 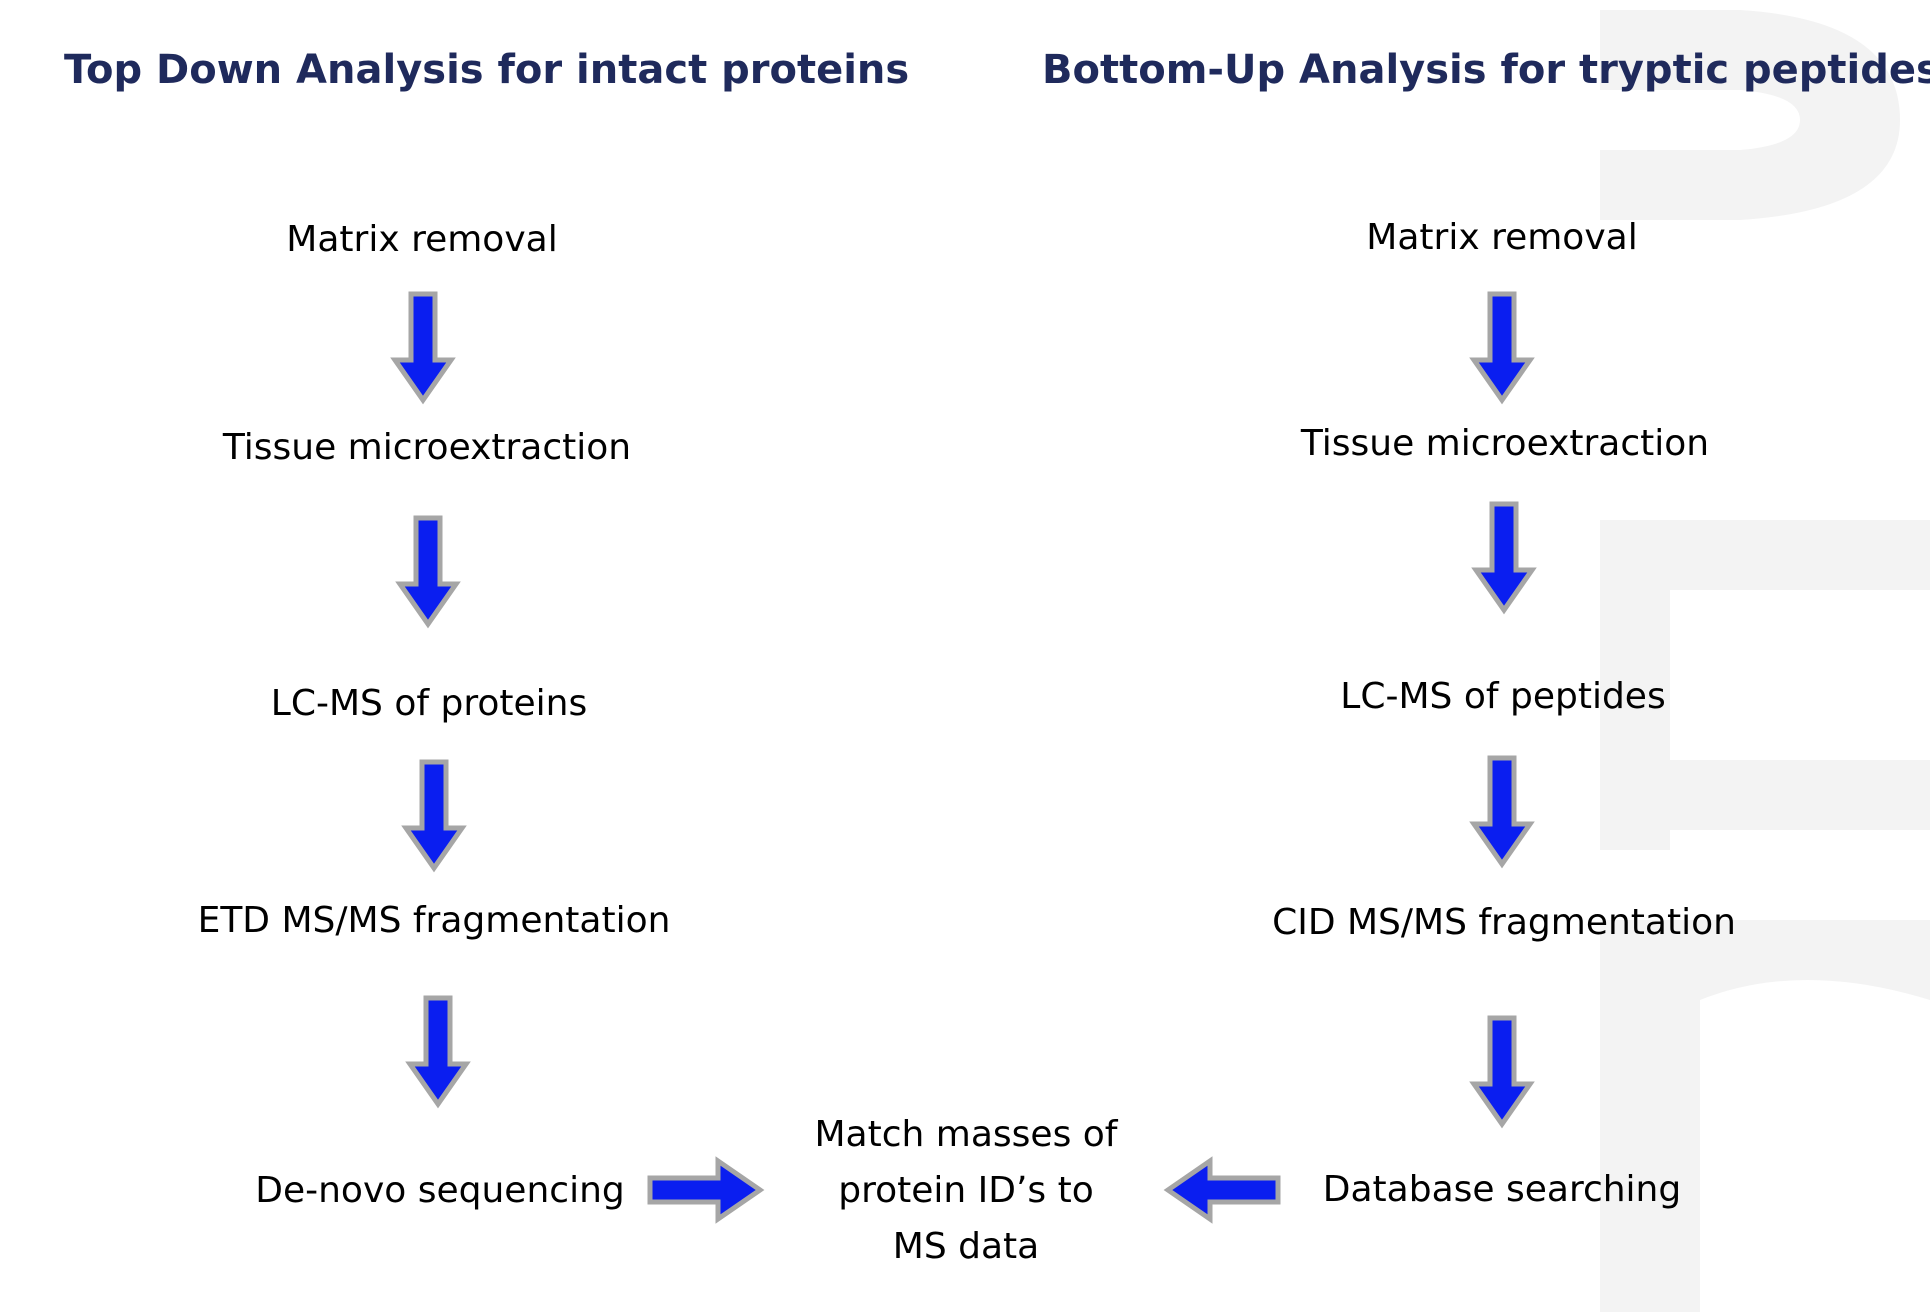 I want to click on bu-step-tissue-microextraction: Tissue microextraction, so click(x=1505, y=443).